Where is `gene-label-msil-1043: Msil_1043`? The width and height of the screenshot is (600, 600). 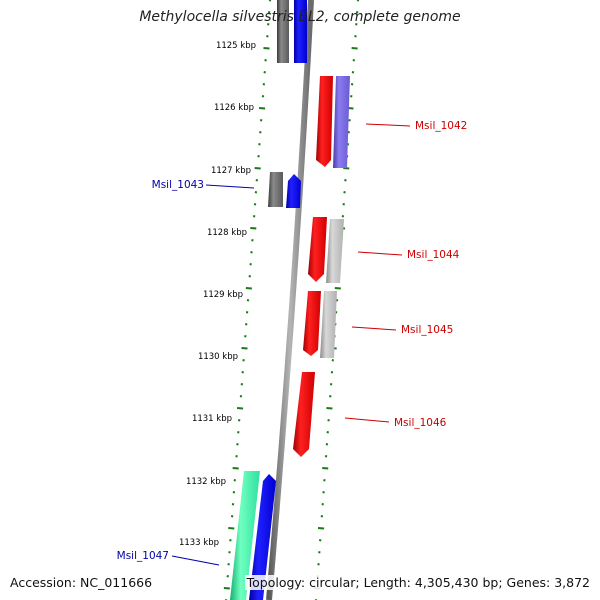
gene-label-msil-1043: Msil_1043 is located at coordinates (178, 185).